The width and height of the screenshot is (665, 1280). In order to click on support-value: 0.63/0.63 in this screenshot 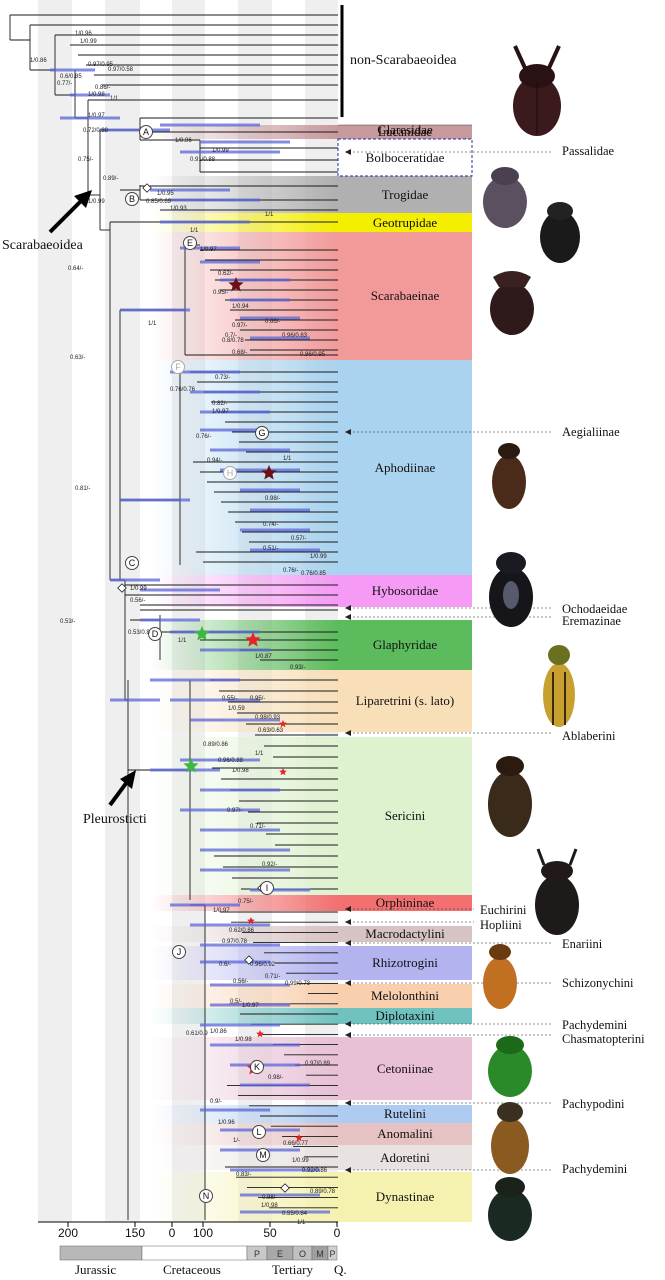, I will do `click(271, 731)`.